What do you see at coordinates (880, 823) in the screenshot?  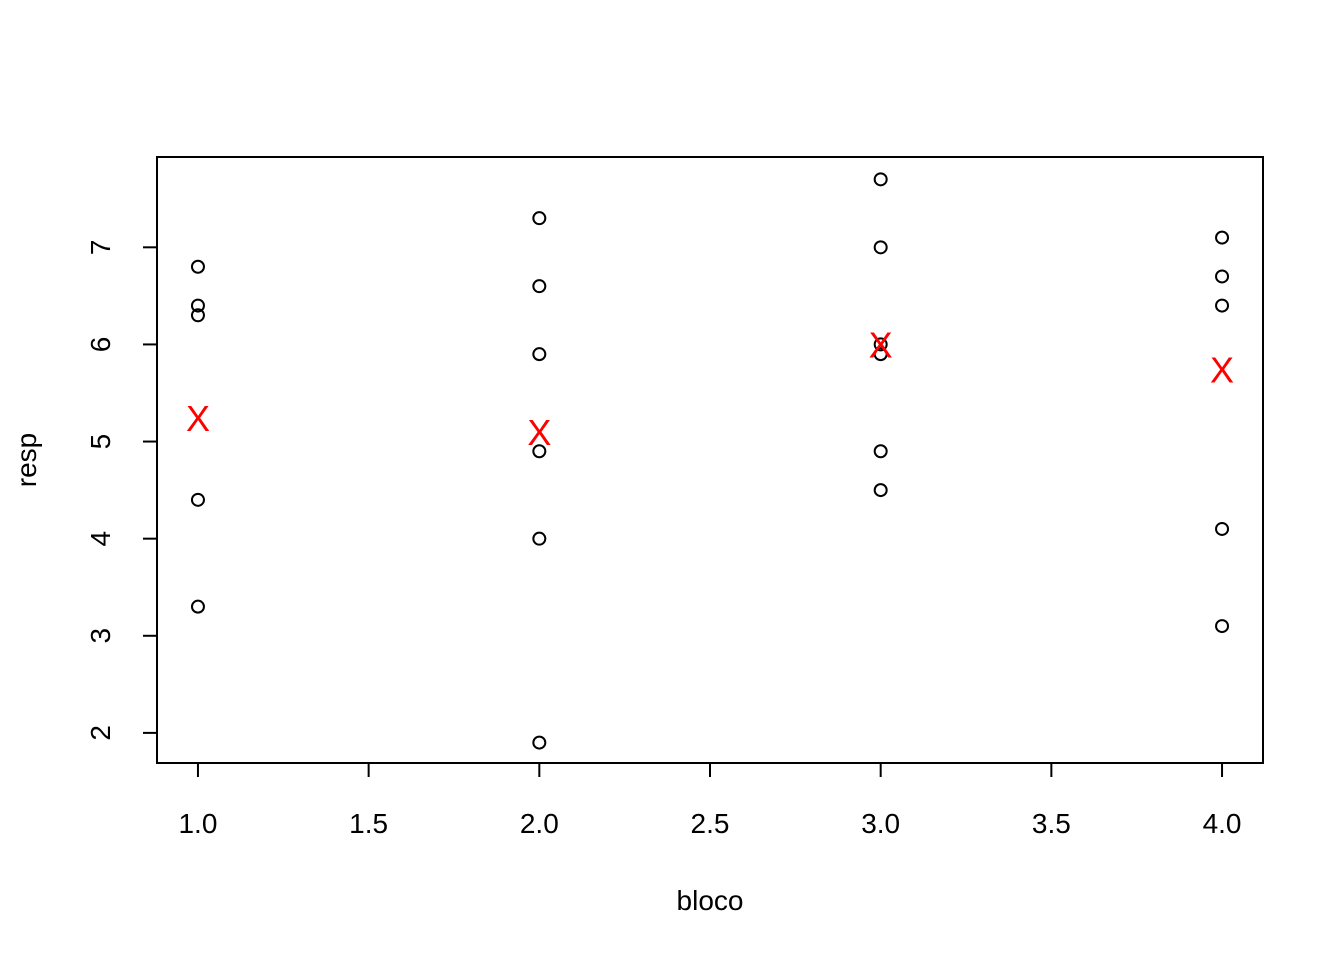 I see `x-tick-label: 3.0` at bounding box center [880, 823].